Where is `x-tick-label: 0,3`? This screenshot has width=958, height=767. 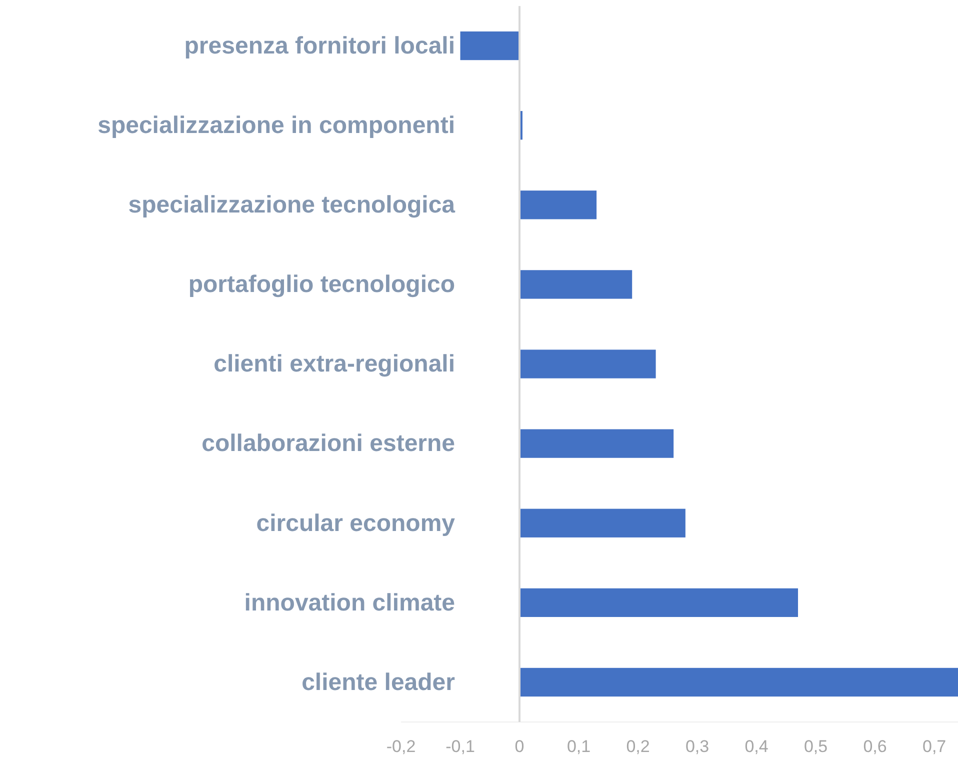
x-tick-label: 0,3 is located at coordinates (697, 746).